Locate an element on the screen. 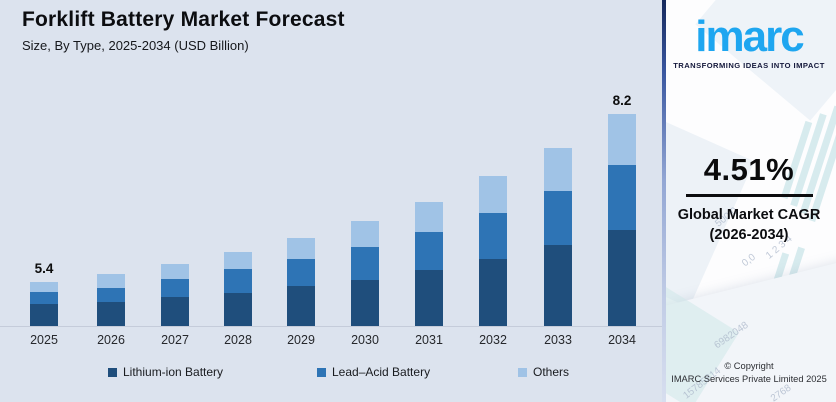 The height and width of the screenshot is (402, 836). watermark-text: 6982048 is located at coordinates (731, 335).